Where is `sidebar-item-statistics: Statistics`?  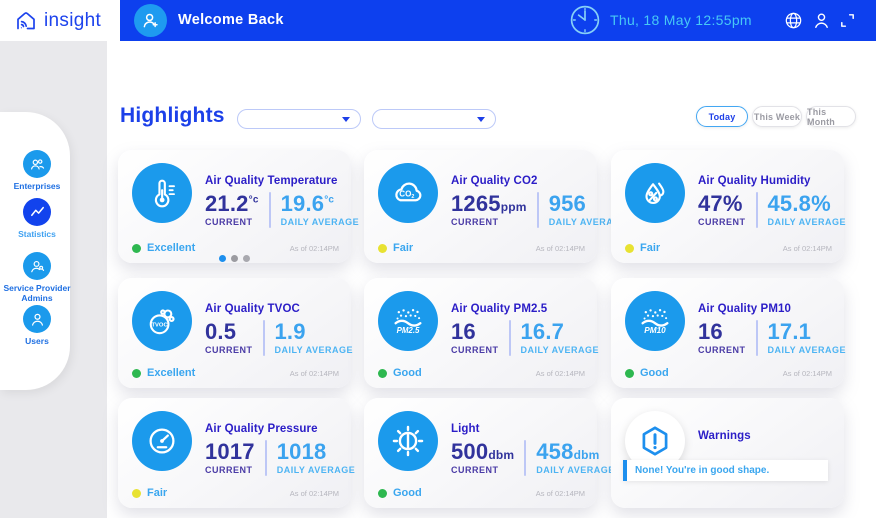 sidebar-item-statistics: Statistics is located at coordinates (37, 218).